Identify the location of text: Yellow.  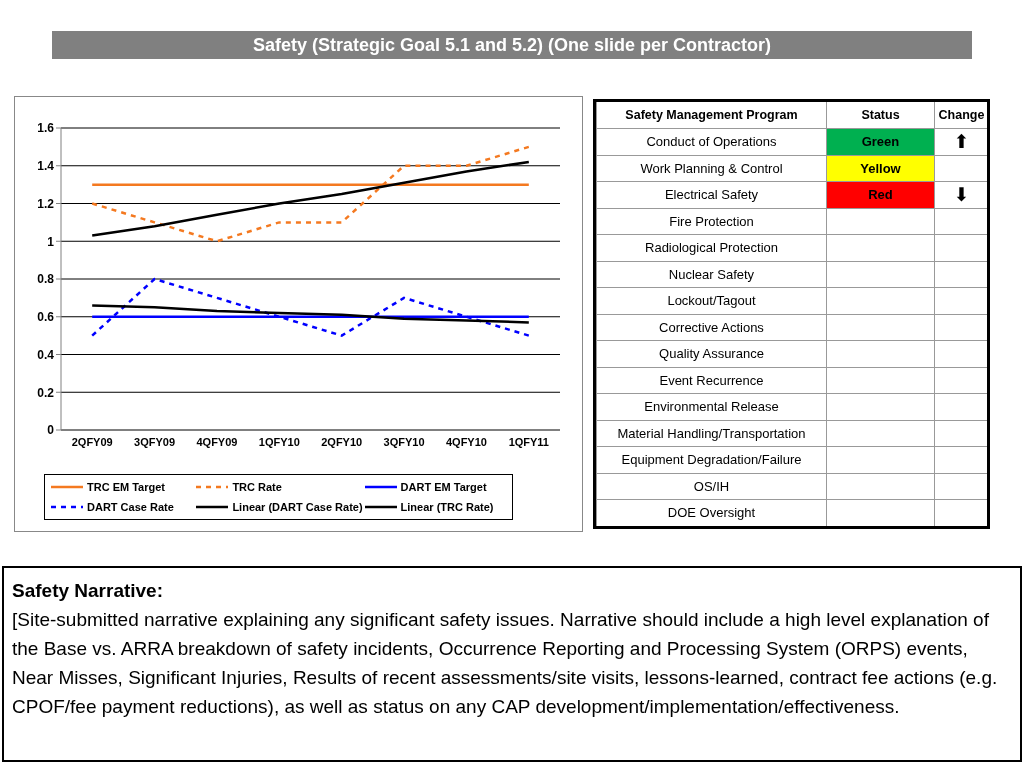
(880, 168).